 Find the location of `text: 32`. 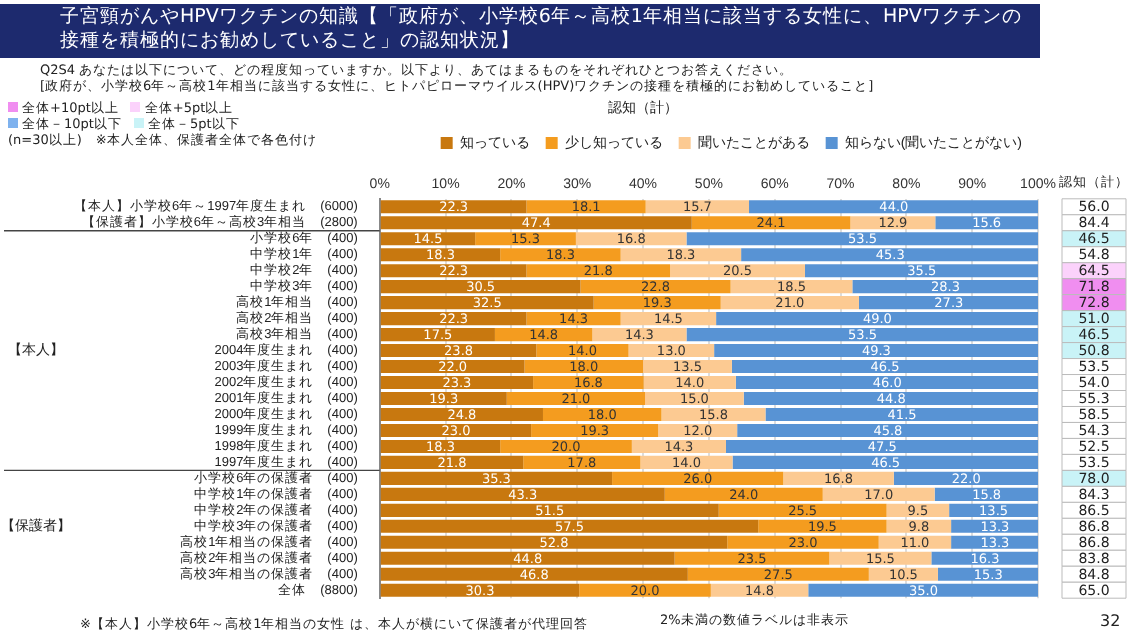

text: 32 is located at coordinates (1110, 621).